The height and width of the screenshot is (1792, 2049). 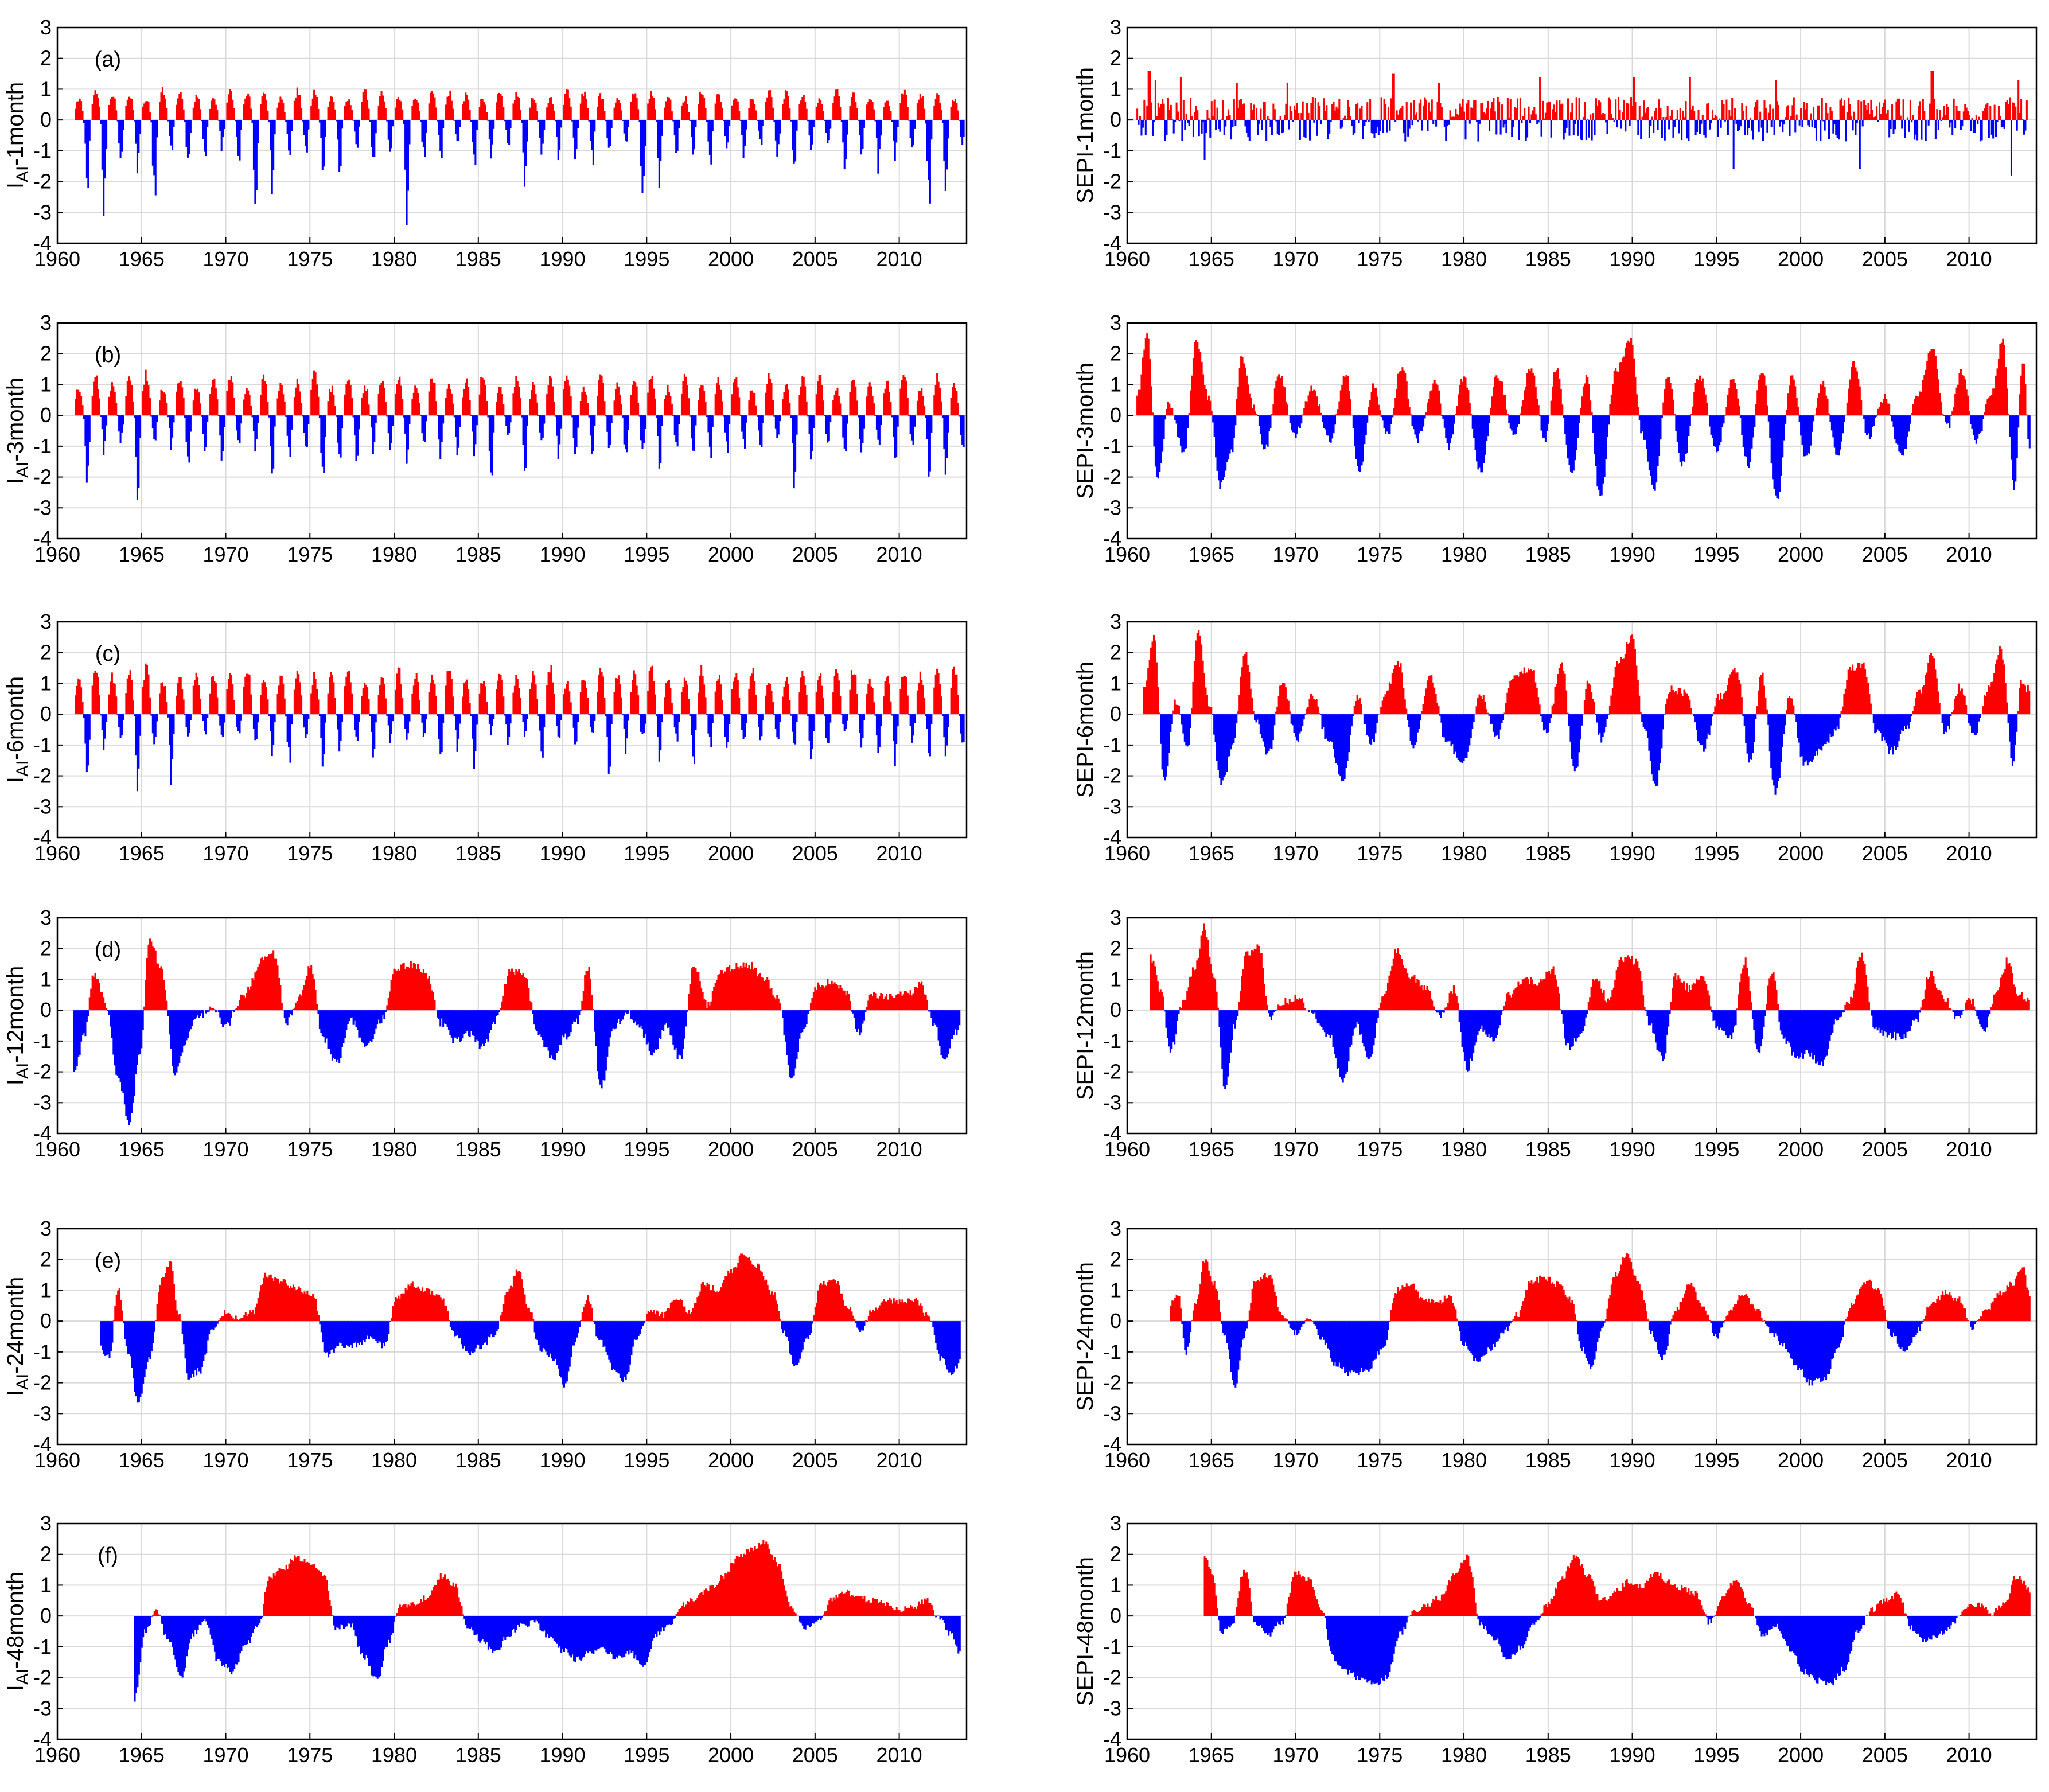 What do you see at coordinates (1380, 554) in the screenshot?
I see `x-tick-label: 1975` at bounding box center [1380, 554].